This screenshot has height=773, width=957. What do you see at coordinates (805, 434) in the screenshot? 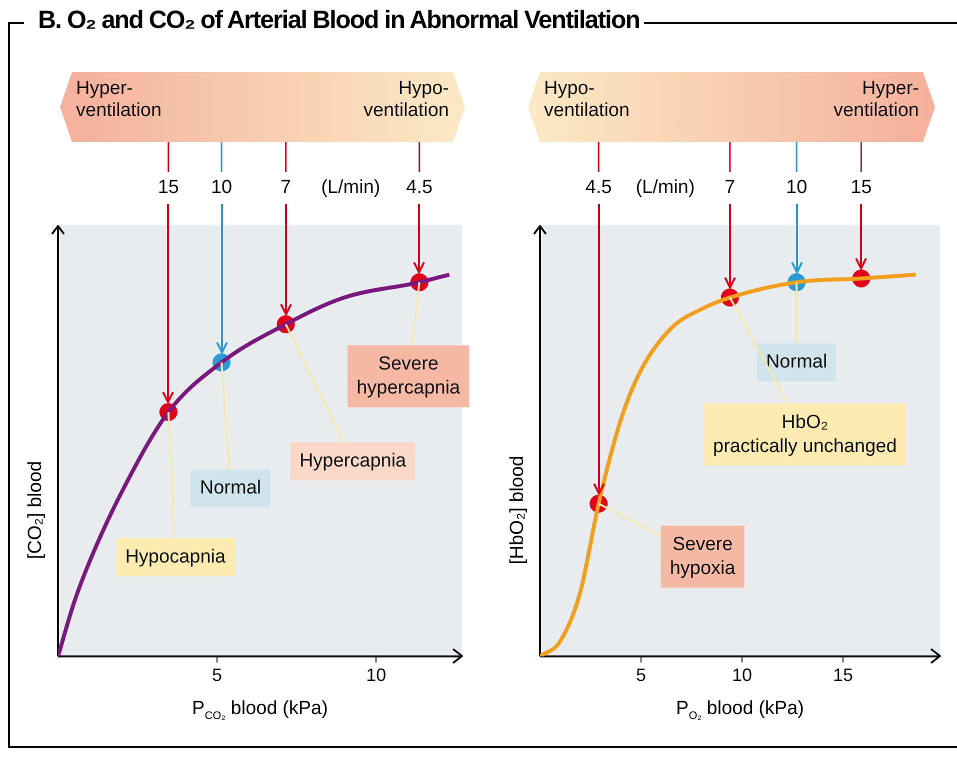
I see `annotation: HbO₂ practically unchanged` at bounding box center [805, 434].